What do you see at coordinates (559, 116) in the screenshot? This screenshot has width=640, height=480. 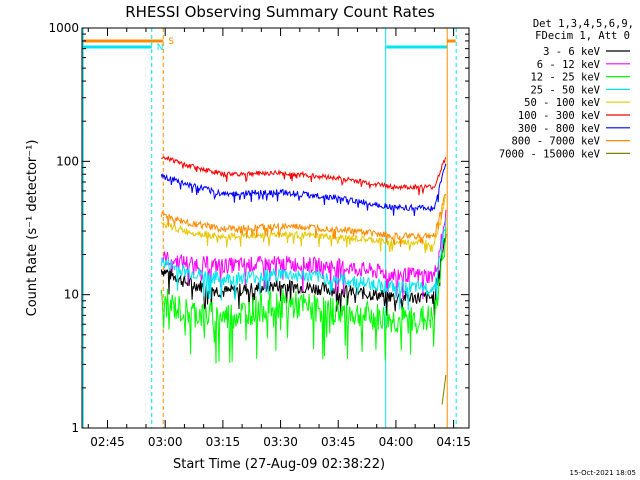 I see `legend-label-100-300-kev: 100 - 300 keV` at bounding box center [559, 116].